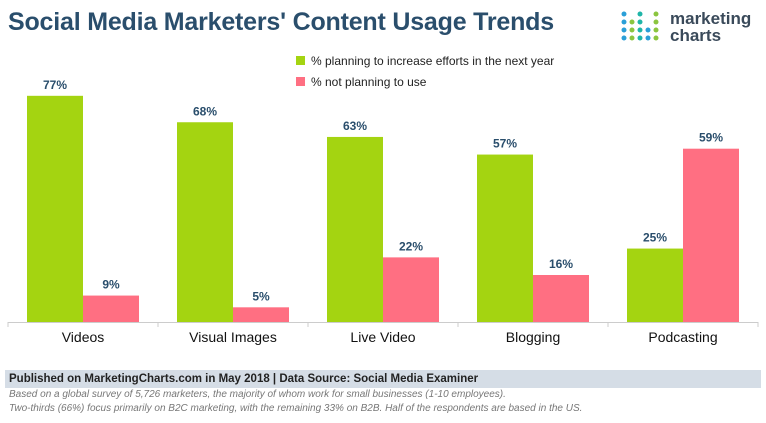 The image size is (766, 423). Describe the element at coordinates (111, 308) in the screenshot. I see `bar-videos-not-planning` at that location.